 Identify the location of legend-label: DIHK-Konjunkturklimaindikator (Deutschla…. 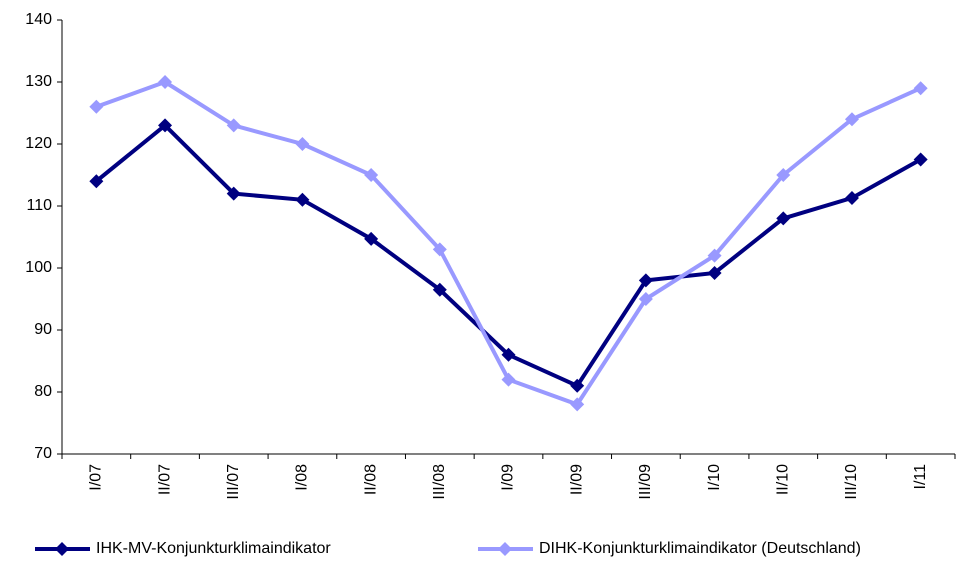
(700, 548).